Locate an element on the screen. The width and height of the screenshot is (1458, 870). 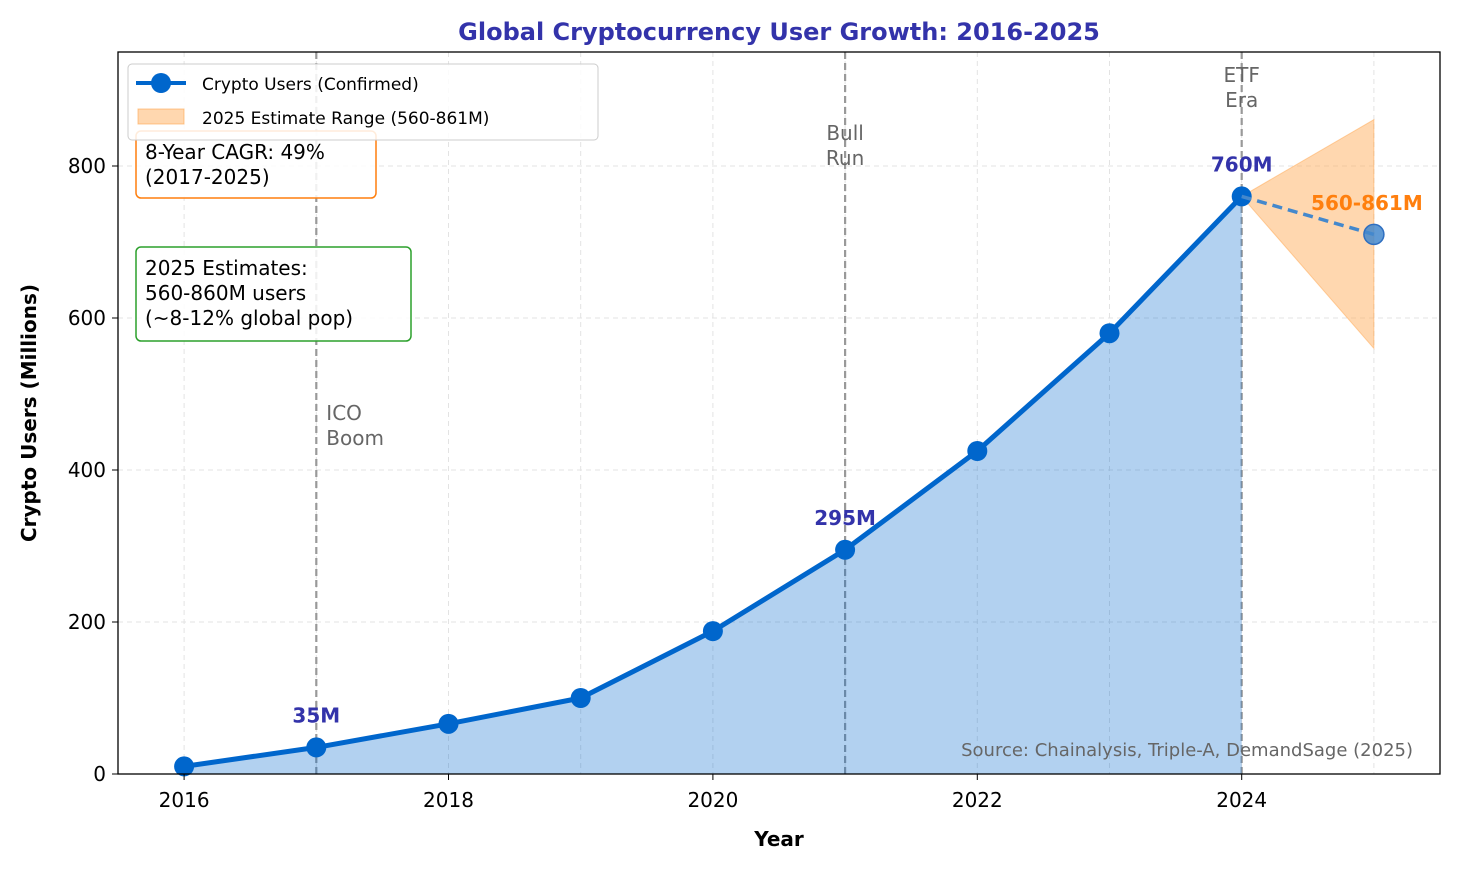
annotation-text: 8-Year CAGR: 49% is located at coordinates (235, 152).